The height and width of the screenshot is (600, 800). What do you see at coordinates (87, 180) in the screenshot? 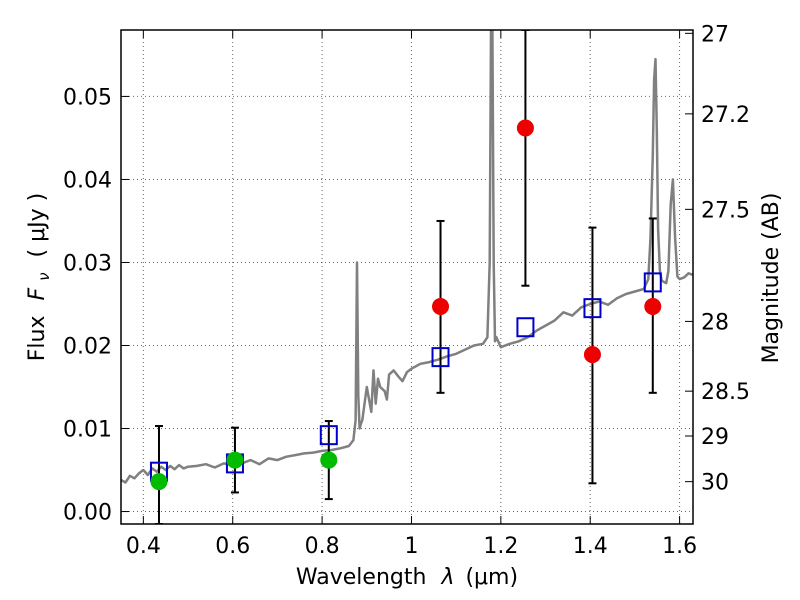
I see `y-tick-label: 0.04` at bounding box center [87, 180].